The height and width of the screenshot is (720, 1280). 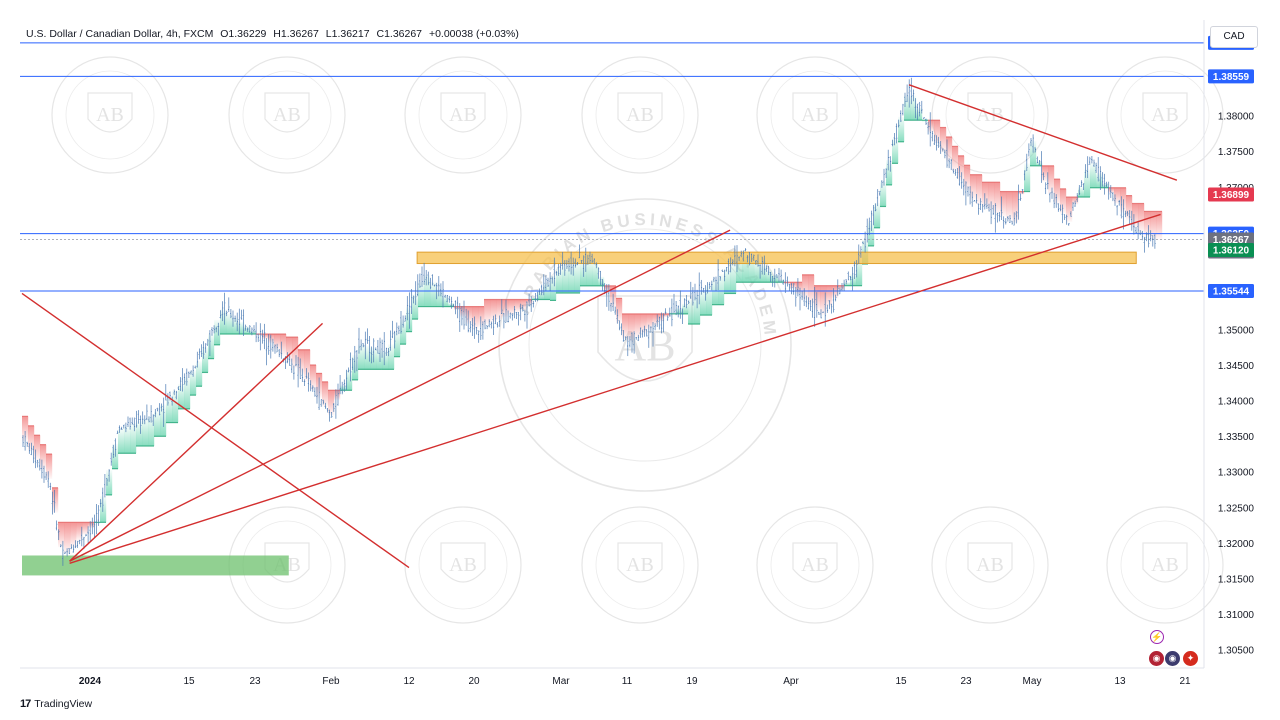 I want to click on time-tick-label: 15, so click(x=901, y=681).